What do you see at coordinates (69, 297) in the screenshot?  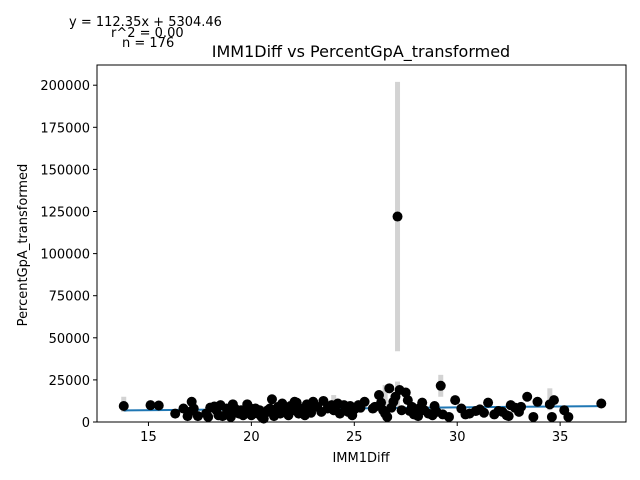 I see `y-tick-label: 75000` at bounding box center [69, 297].